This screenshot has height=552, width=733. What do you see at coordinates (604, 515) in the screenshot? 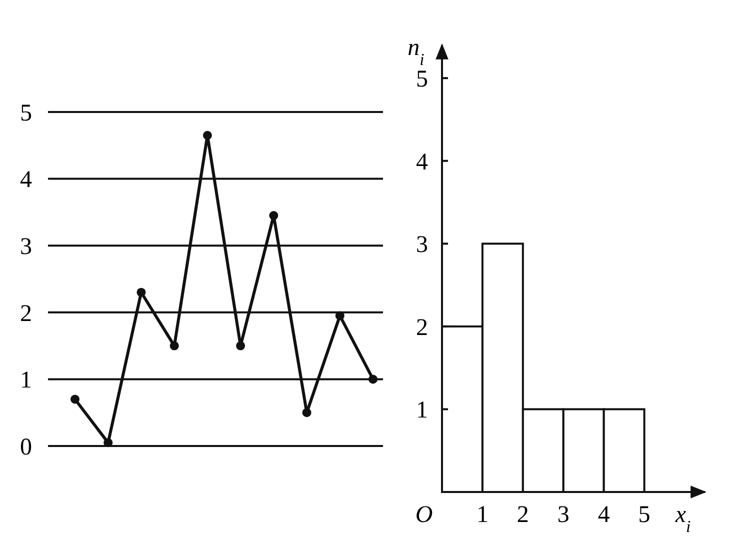
I see `x-tick-label: 4` at bounding box center [604, 515].